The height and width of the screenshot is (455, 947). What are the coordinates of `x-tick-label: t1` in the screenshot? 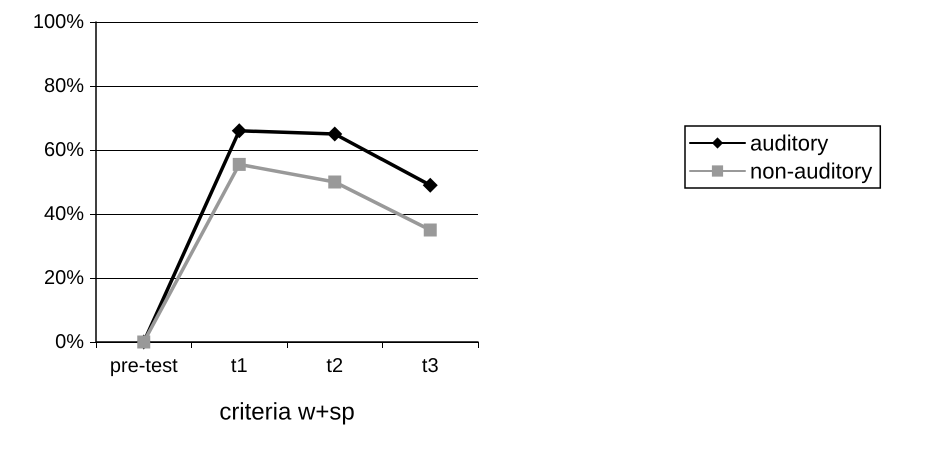 It's located at (239, 366).